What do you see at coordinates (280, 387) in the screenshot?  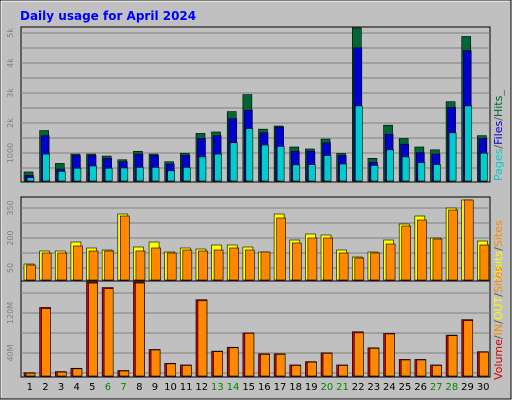 I see `x-tick-label: 17` at bounding box center [280, 387].